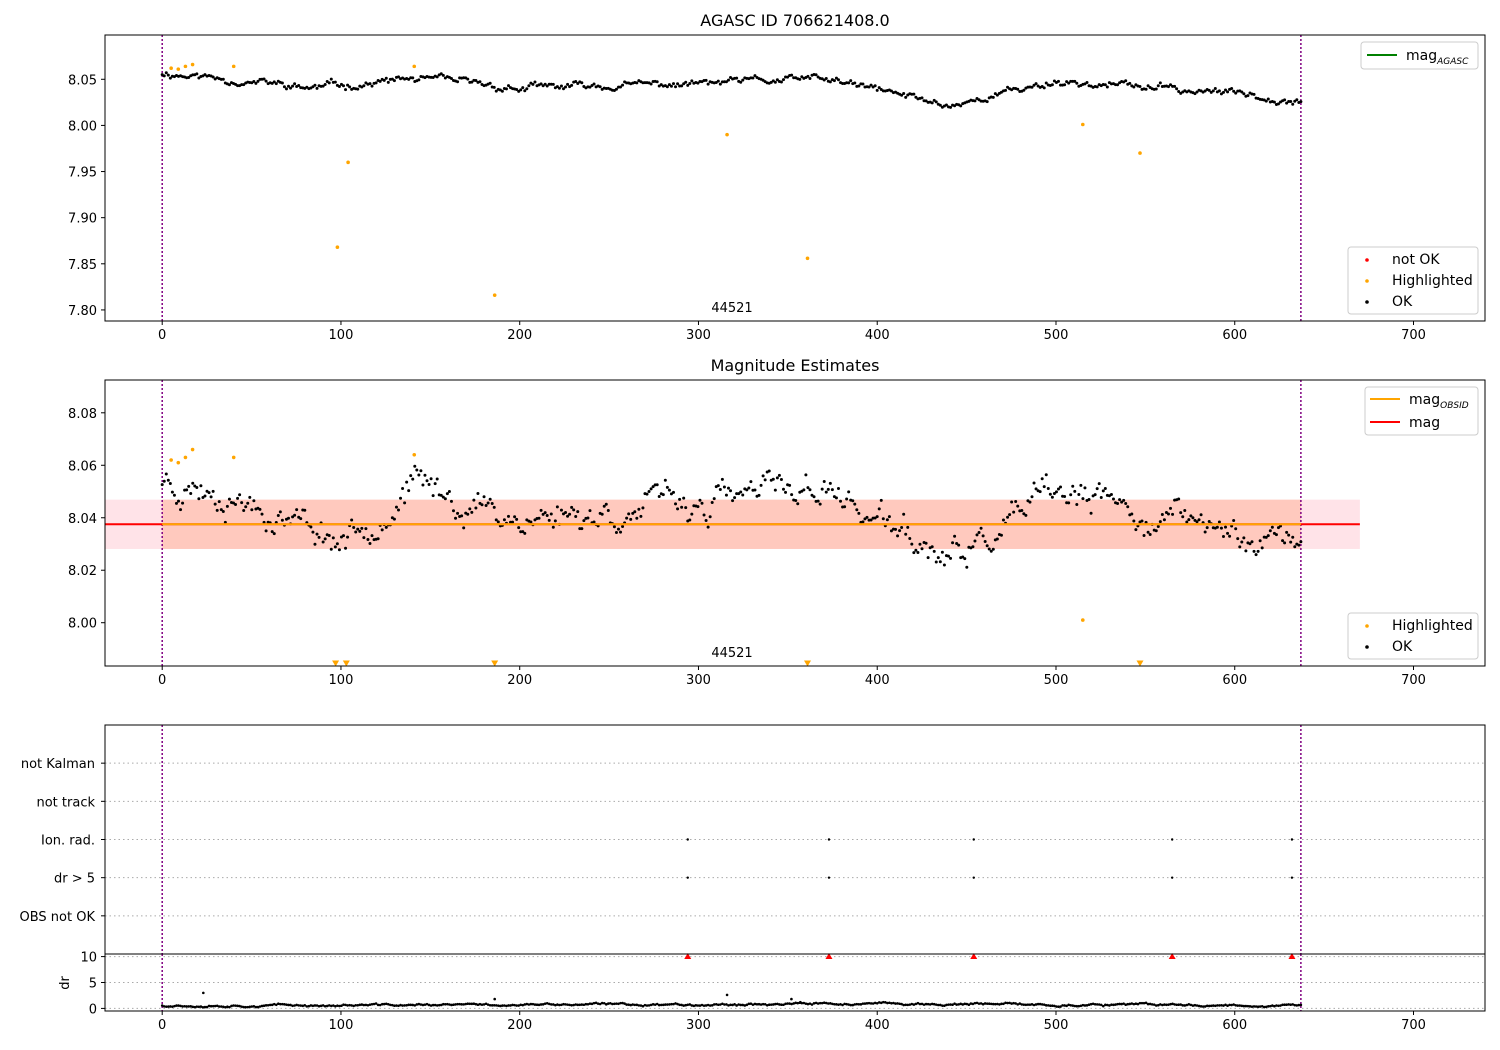 Image resolution: width=1500 pixels, height=1050 pixels. Describe the element at coordinates (1367, 281) in the screenshot. I see `legend-dot-highlighted` at that location.